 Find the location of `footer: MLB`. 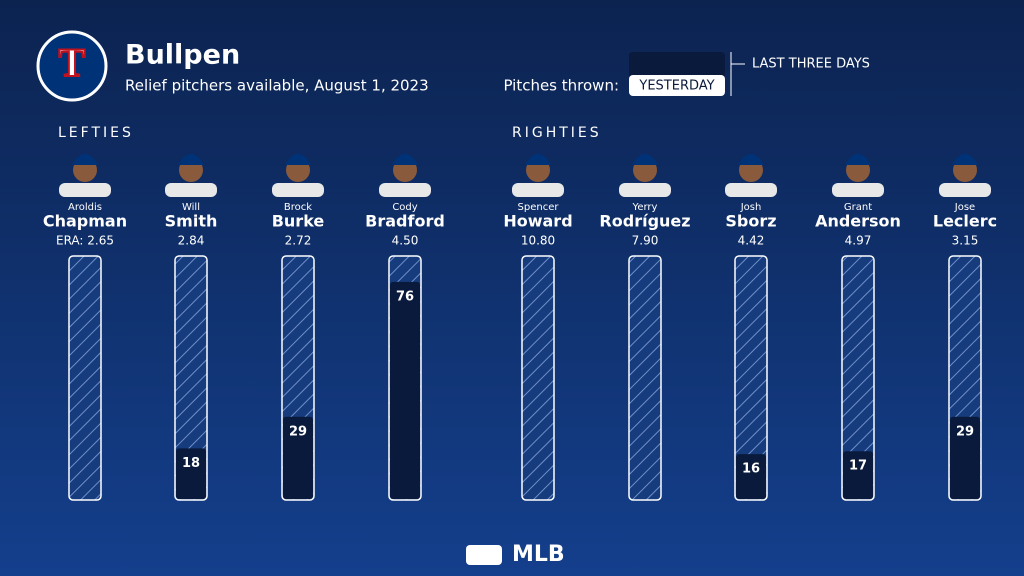

footer: MLB is located at coordinates (538, 554).